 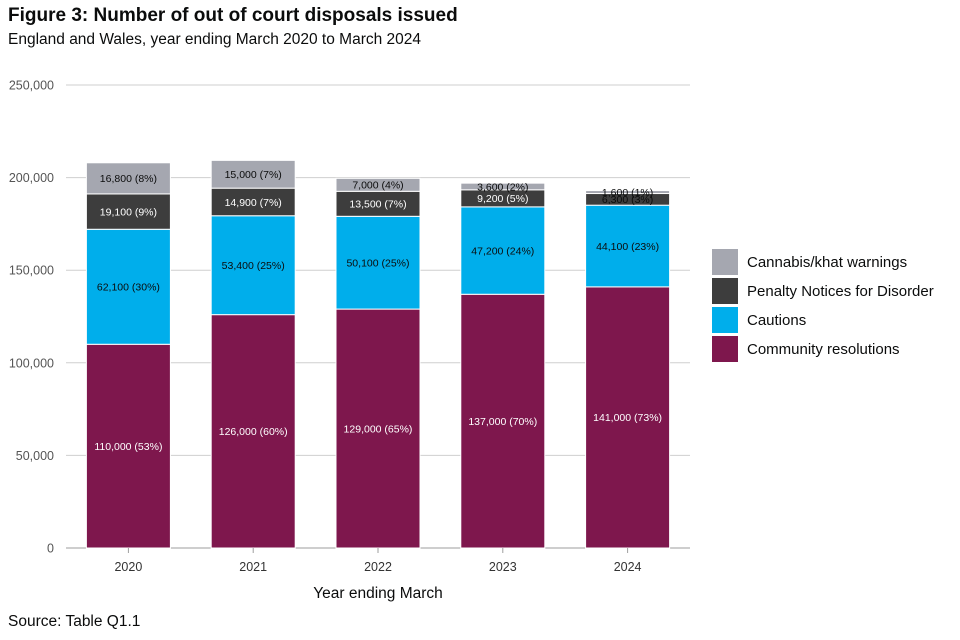 What do you see at coordinates (31, 363) in the screenshot?
I see `y-tick-label: 100,000` at bounding box center [31, 363].